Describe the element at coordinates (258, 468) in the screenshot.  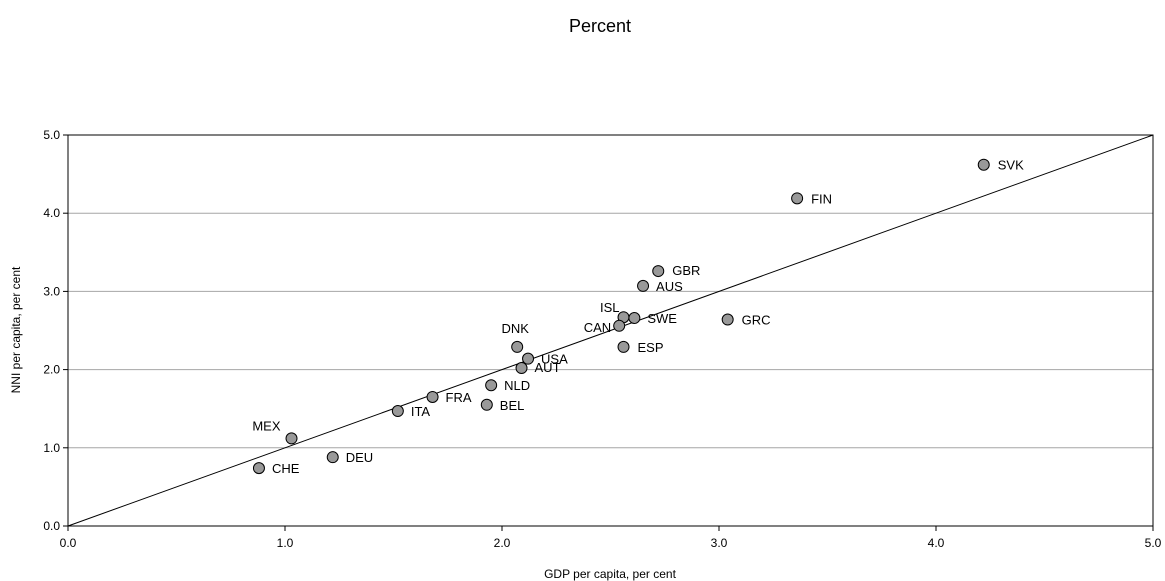
I see `data-point-che` at that location.